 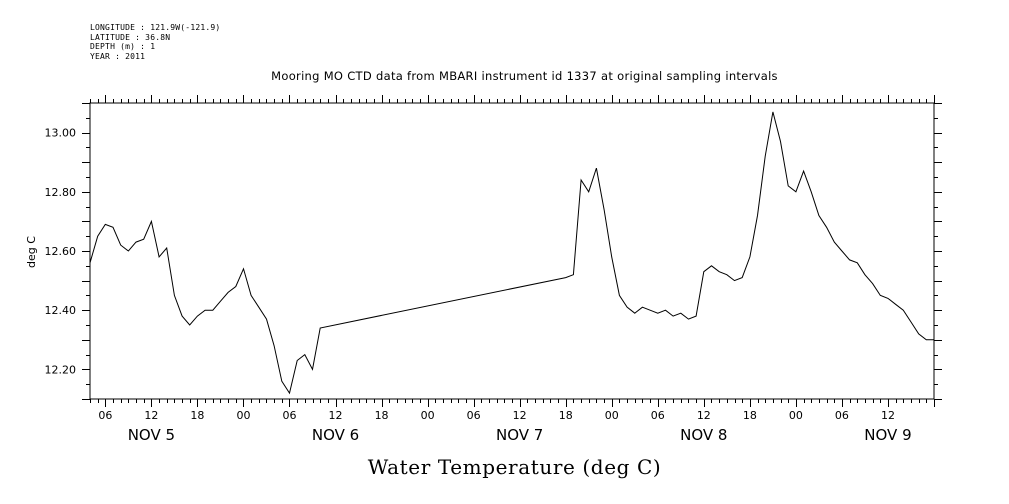 I want to click on y-axis-label: deg C, so click(x=31, y=252).